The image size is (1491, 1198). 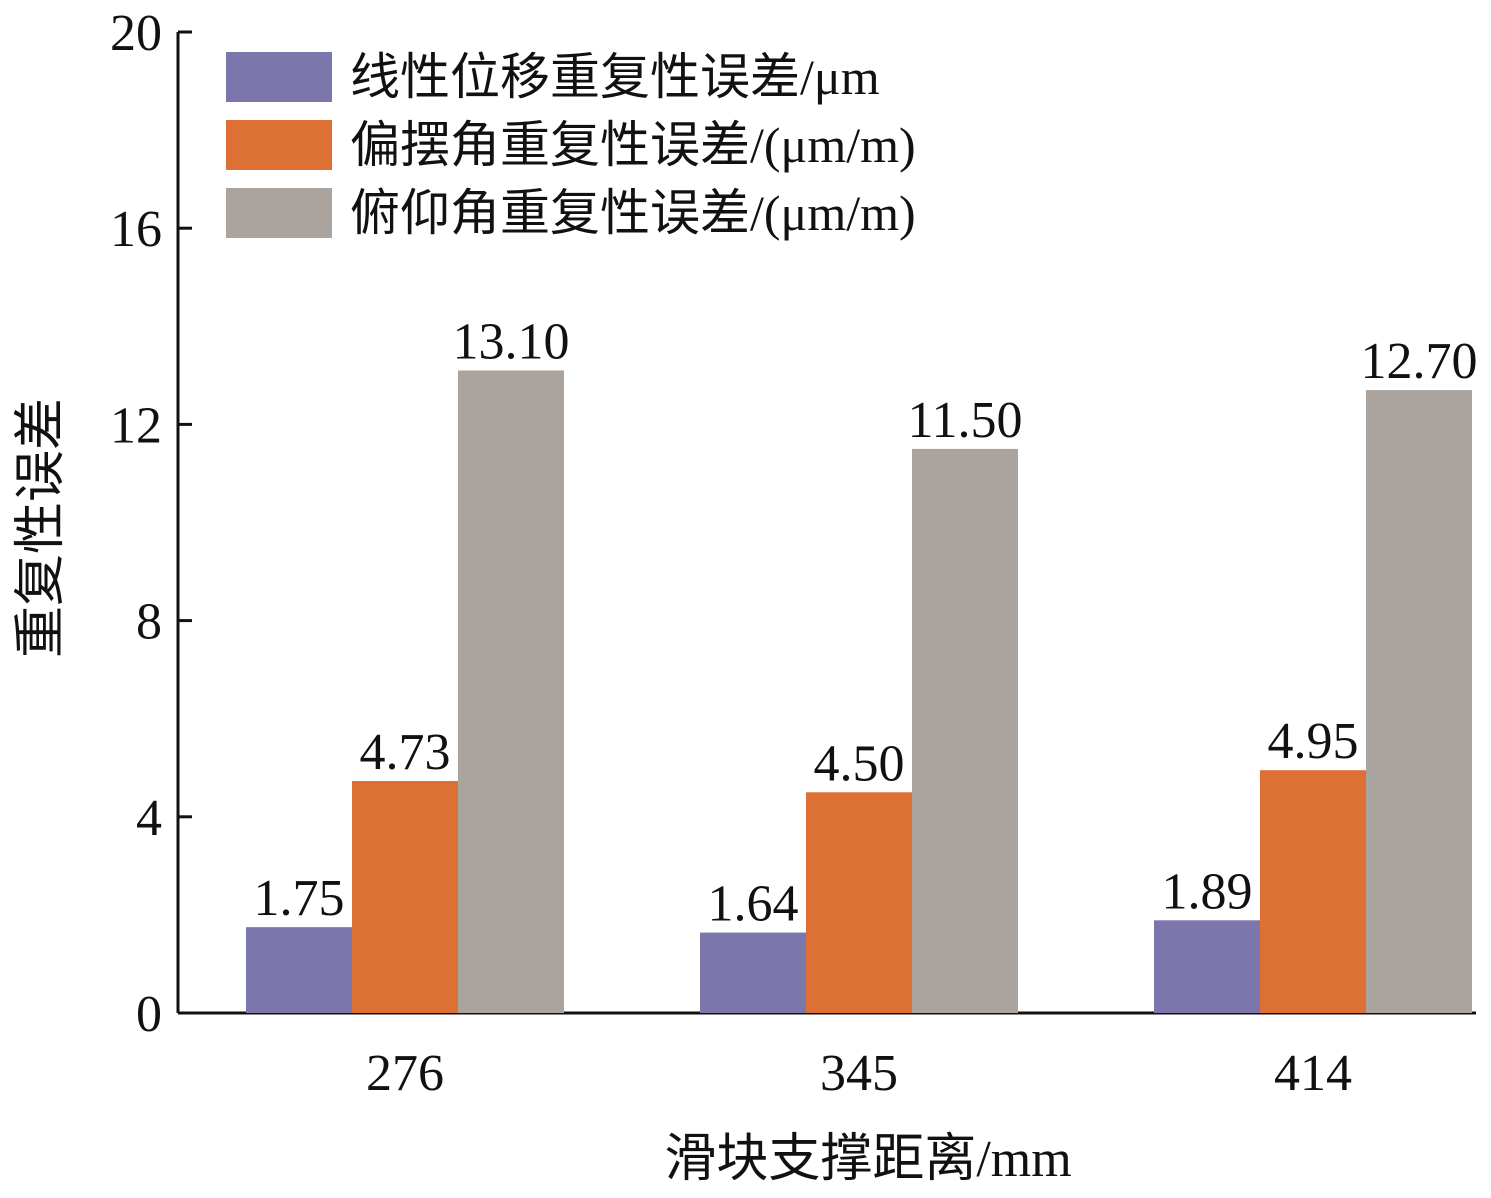 What do you see at coordinates (136, 229) in the screenshot?
I see `y-tick-label: 16` at bounding box center [136, 229].